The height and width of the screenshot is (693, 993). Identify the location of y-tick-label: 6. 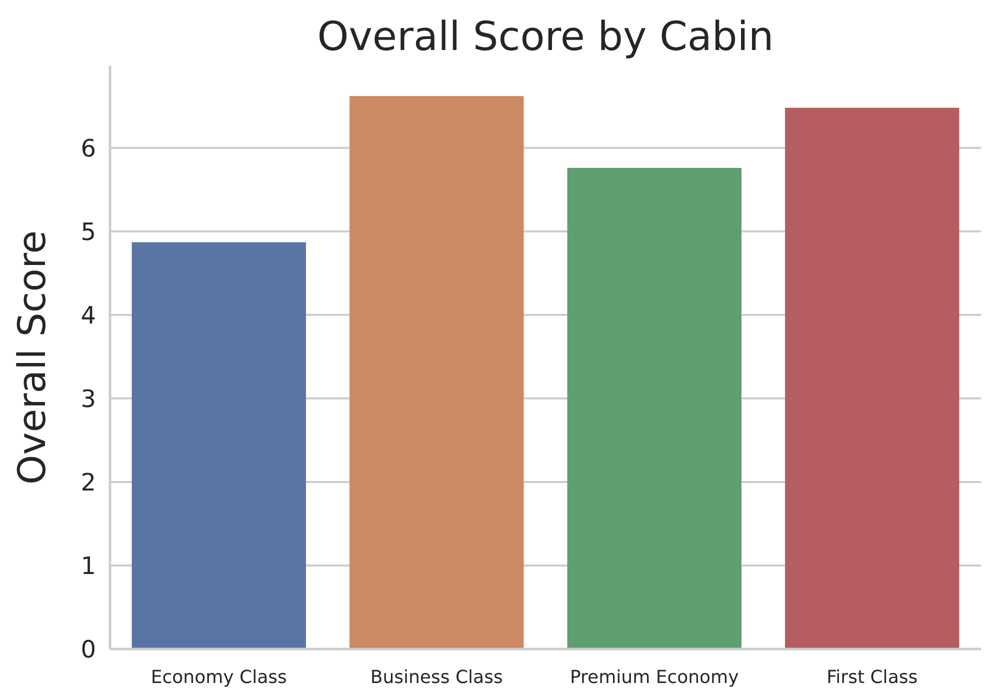
(88, 148).